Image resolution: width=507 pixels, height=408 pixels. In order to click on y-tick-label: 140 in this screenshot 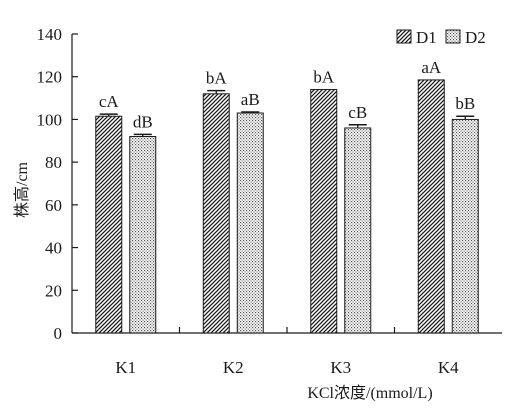, I will do `click(50, 34)`.